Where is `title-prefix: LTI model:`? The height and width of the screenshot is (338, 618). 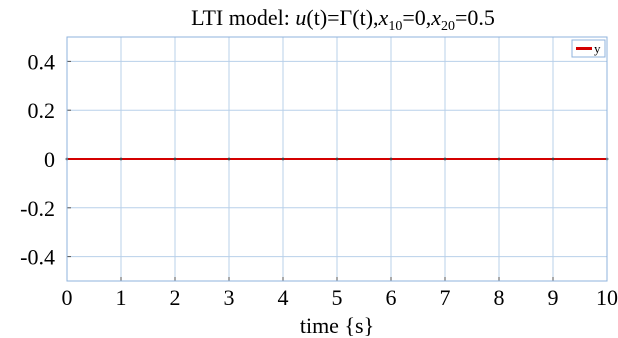
title-prefix: LTI model: is located at coordinates (243, 17).